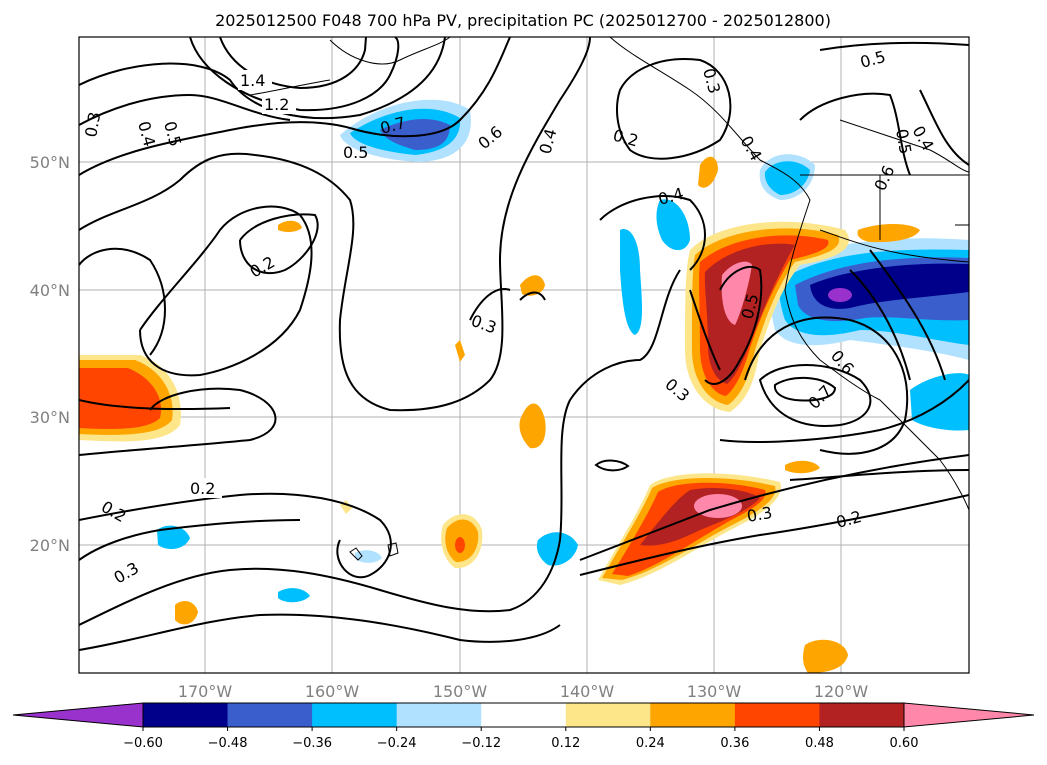 This screenshot has width=1047, height=765. Describe the element at coordinates (650, 743) in the screenshot. I see `colorbar-tick-label: 0.24` at that location.